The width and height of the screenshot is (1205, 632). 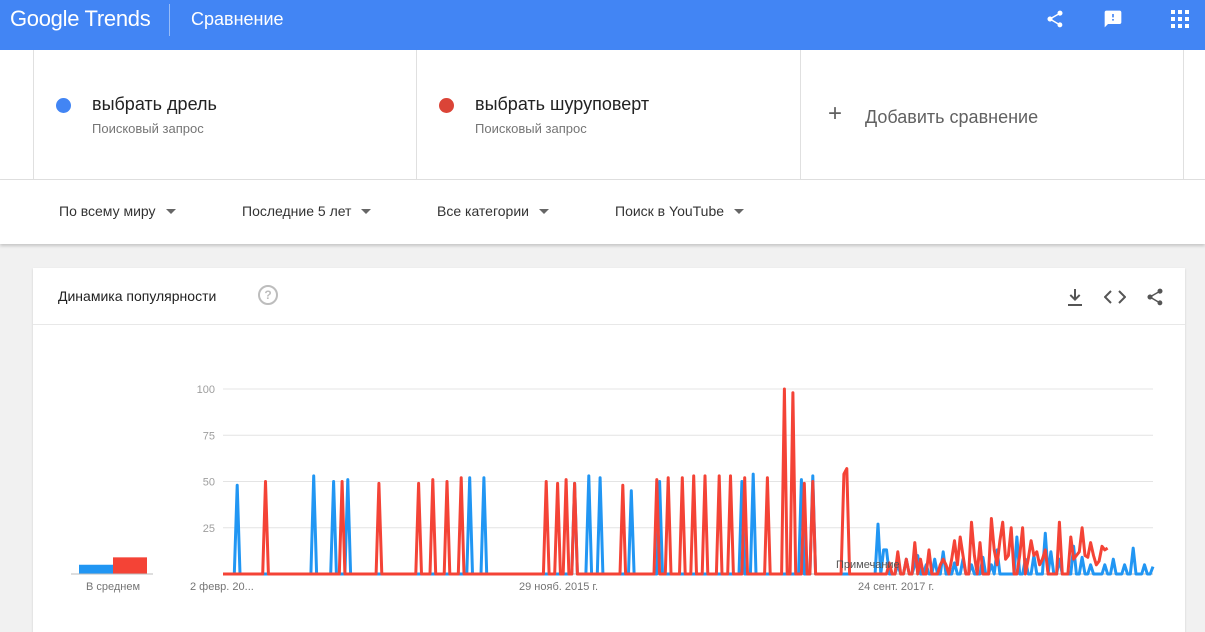 I want to click on x-tick-label: 29 нояб. 2015 г., so click(x=558, y=587).